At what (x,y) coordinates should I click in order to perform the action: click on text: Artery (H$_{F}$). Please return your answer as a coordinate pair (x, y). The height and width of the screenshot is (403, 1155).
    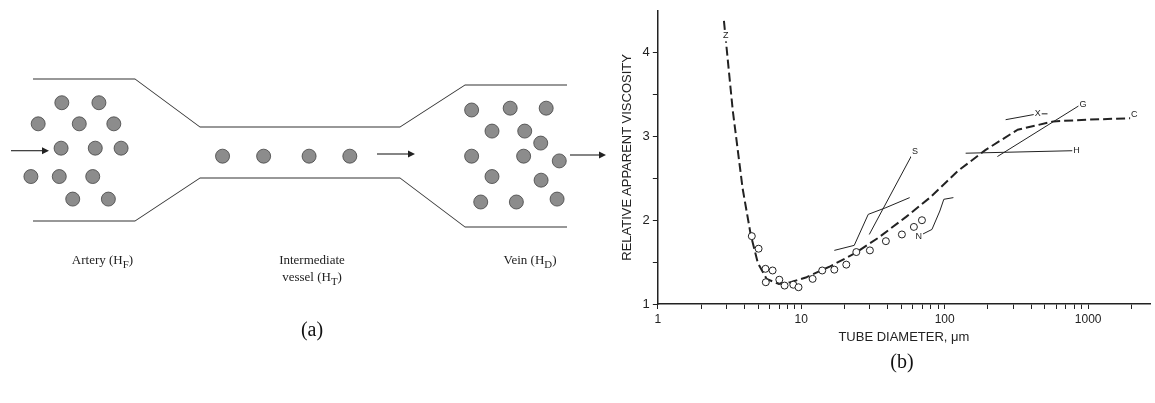
    Looking at the image, I should click on (102, 261).